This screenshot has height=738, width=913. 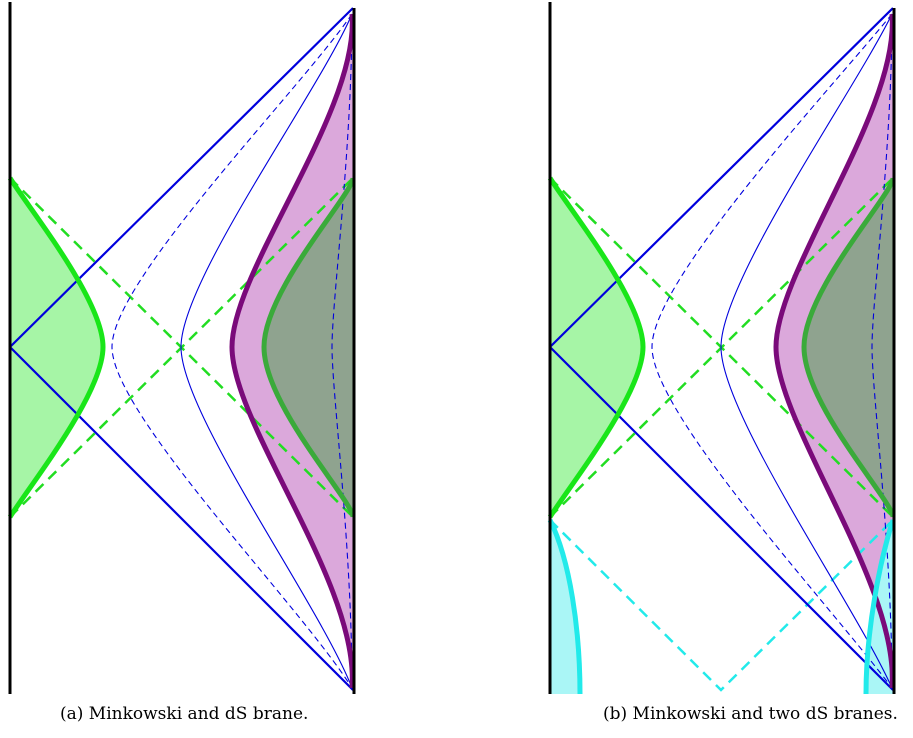 I want to click on cyan-brane-b-left, so click(x=565, y=606).